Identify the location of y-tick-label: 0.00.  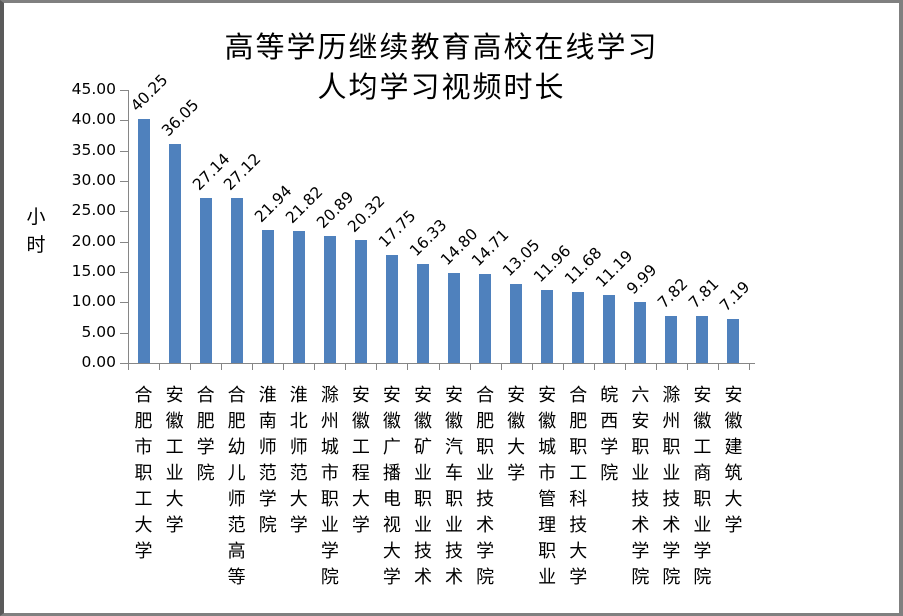
(98, 362).